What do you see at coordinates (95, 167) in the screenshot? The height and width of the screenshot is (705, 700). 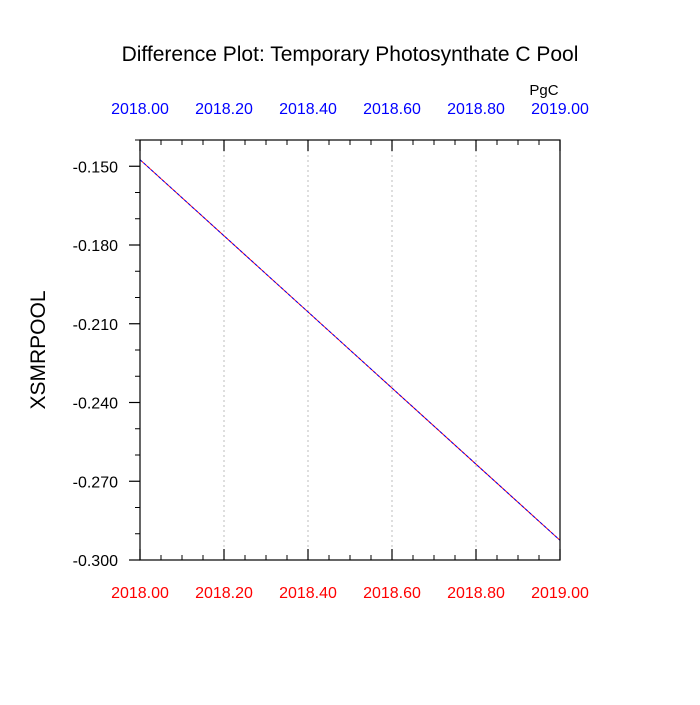 I see `y-tick-label: -0.150` at bounding box center [95, 167].